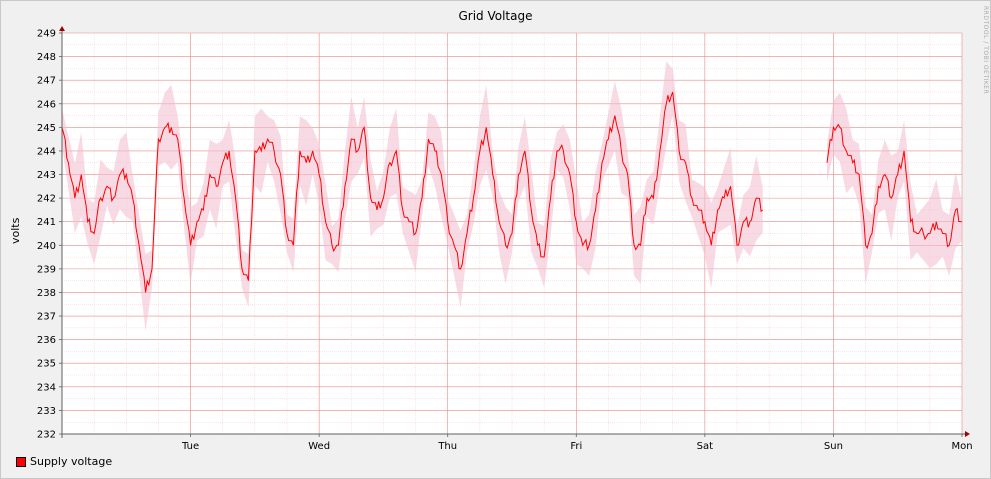 The width and height of the screenshot is (991, 479). Describe the element at coordinates (21, 461) in the screenshot. I see `legend-swatch` at that location.